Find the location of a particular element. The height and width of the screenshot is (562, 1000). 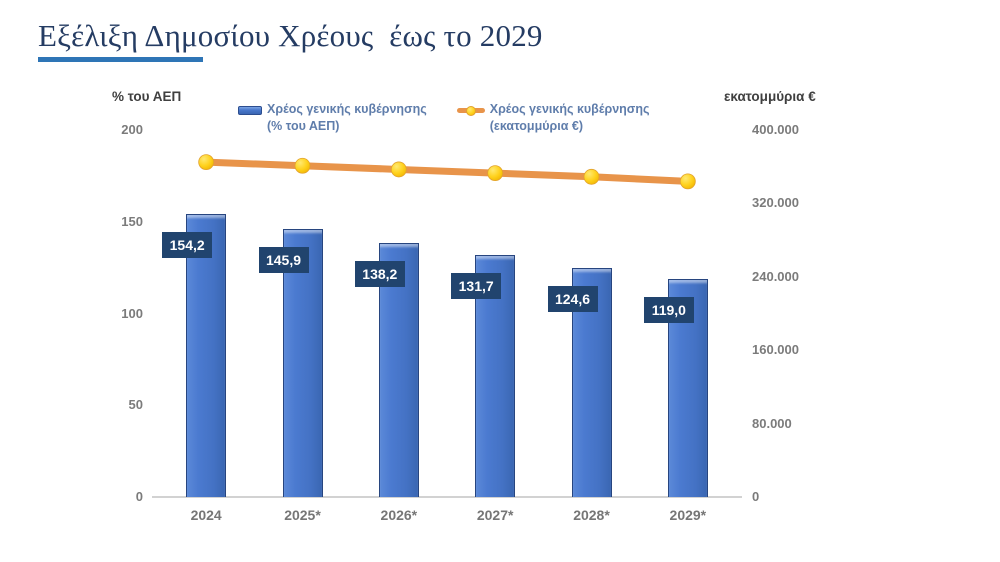

line-series is located at coordinates (447, 172).